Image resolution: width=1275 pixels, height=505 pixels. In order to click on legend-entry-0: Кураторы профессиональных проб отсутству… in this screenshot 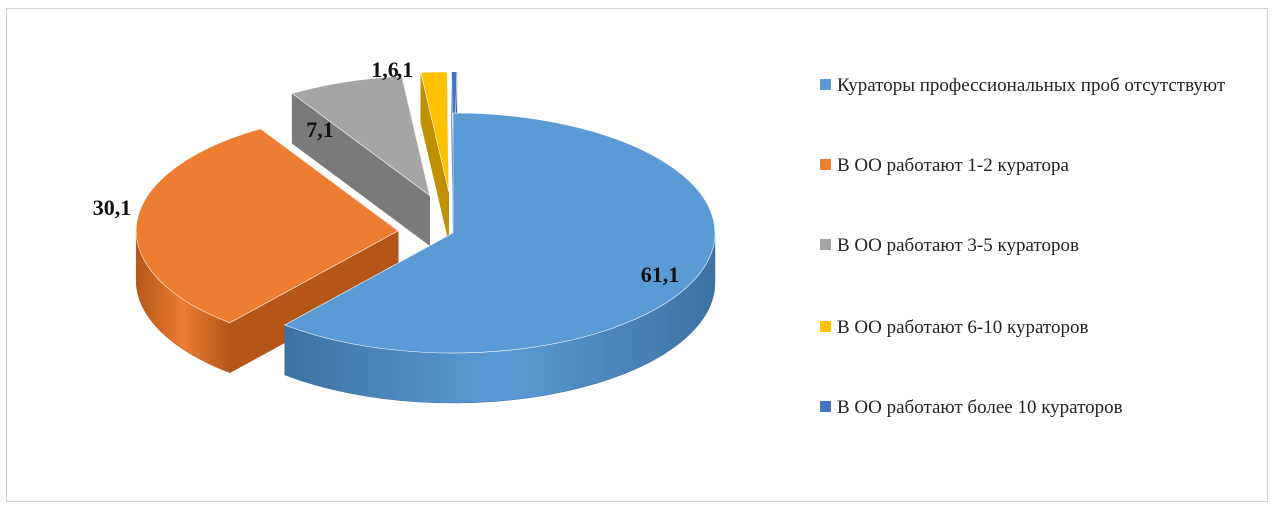, I will do `click(1040, 86)`.